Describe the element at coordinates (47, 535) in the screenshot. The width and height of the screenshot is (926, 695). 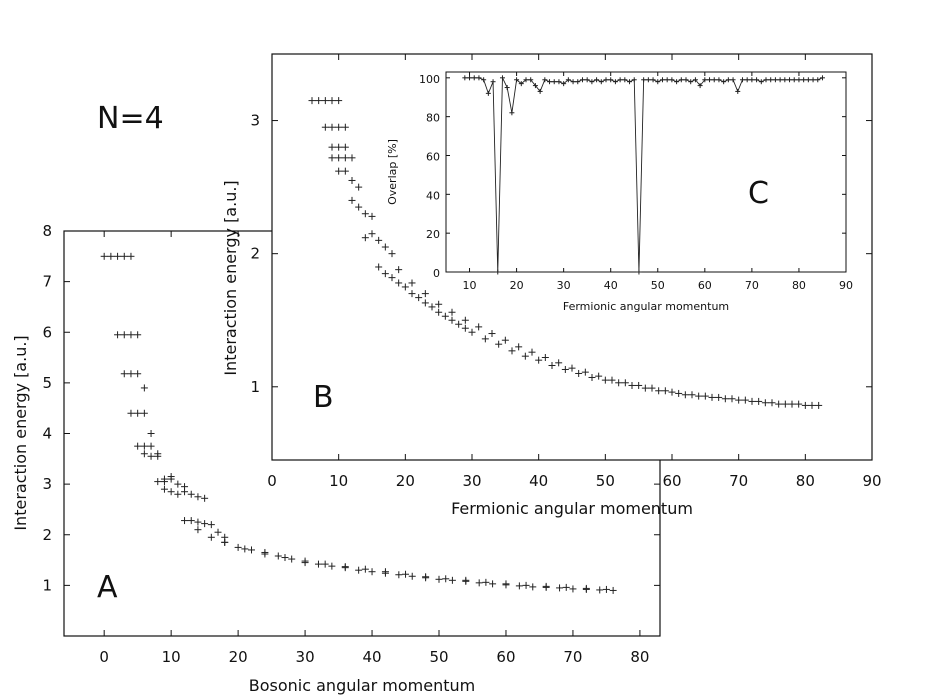
I see `y-tick-label: 2` at that location.